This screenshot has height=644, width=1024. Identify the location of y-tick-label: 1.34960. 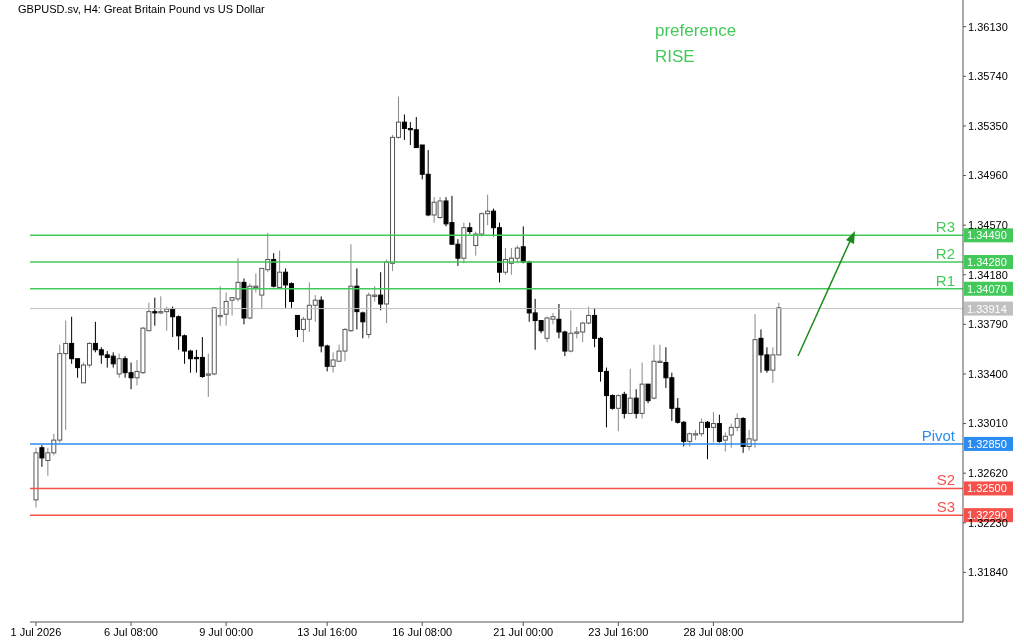
(988, 175).